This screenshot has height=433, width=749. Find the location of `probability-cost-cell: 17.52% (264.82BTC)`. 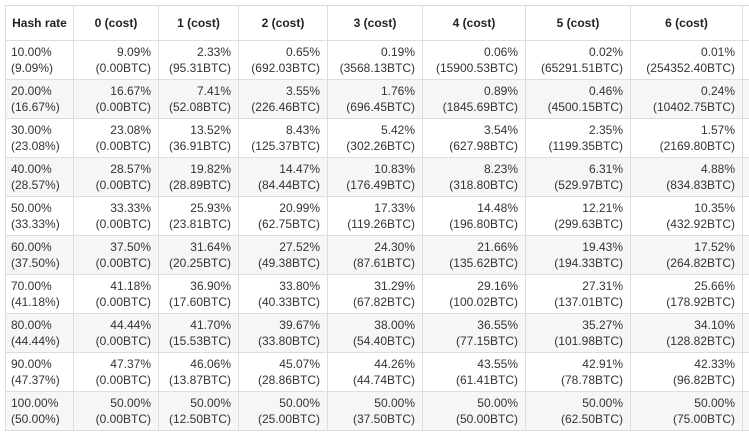

probability-cost-cell: 17.52% (264.82BTC) is located at coordinates (686, 255).